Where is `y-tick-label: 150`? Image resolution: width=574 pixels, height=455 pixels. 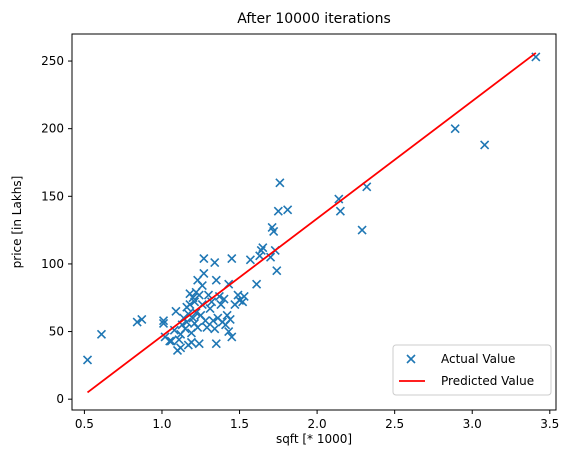
y-tick-label: 150 is located at coordinates (52, 196).